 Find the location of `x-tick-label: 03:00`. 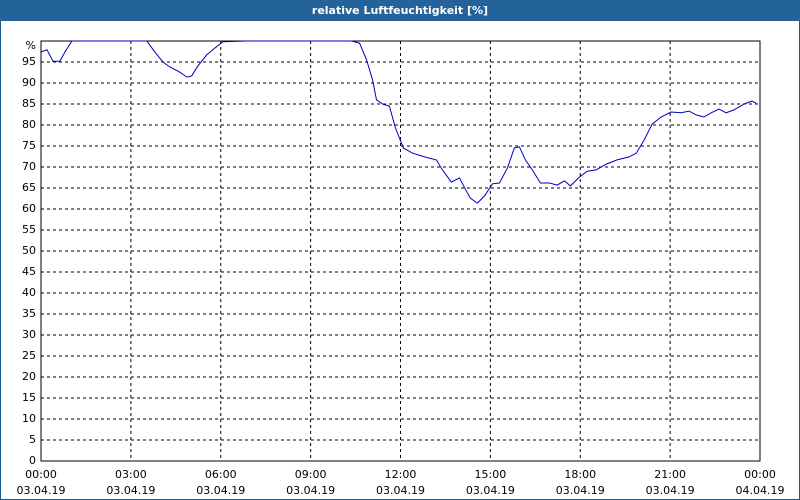

x-tick-label: 03:00 is located at coordinates (131, 474).